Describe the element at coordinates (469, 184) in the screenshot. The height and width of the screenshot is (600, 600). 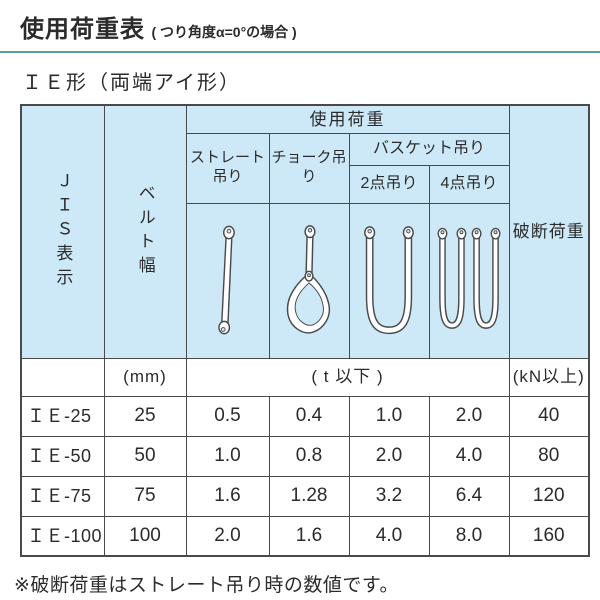
I see `header-basket-4pt: 4点吊り` at that location.